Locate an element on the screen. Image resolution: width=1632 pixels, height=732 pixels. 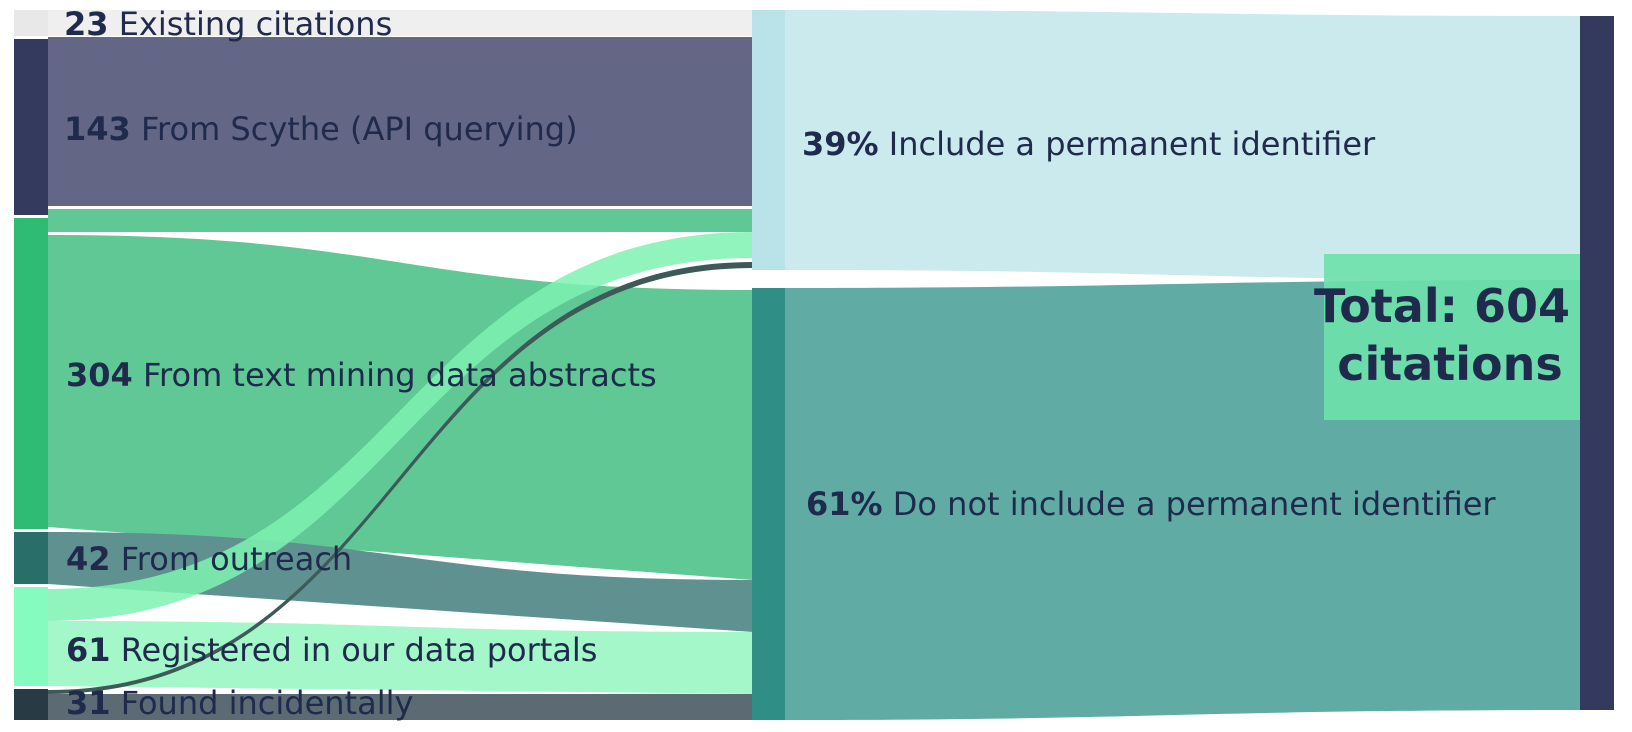
node-portals is located at coordinates (31, 636).